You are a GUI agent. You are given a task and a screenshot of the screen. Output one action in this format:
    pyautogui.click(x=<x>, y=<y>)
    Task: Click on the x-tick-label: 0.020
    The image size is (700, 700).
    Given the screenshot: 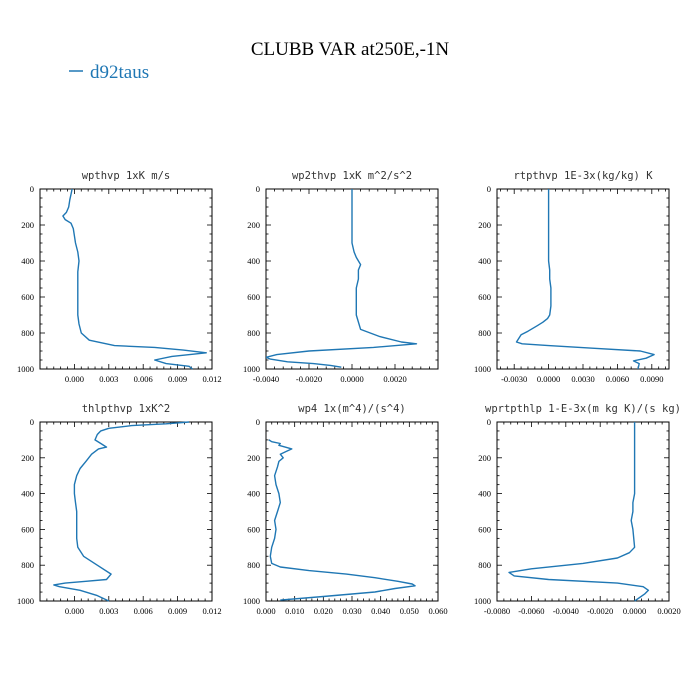 What is the action you would take?
    pyautogui.click(x=323, y=611)
    